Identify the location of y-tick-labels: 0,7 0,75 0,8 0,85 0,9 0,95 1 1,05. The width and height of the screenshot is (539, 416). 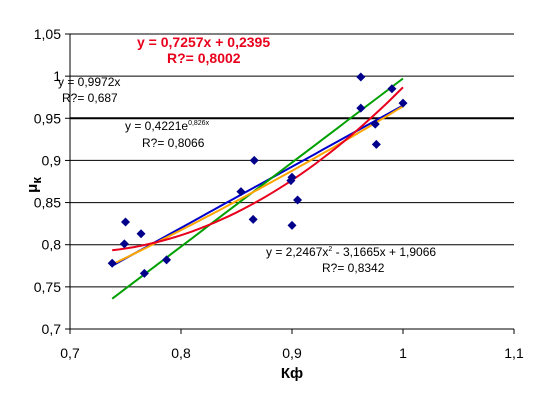
(52, 181).